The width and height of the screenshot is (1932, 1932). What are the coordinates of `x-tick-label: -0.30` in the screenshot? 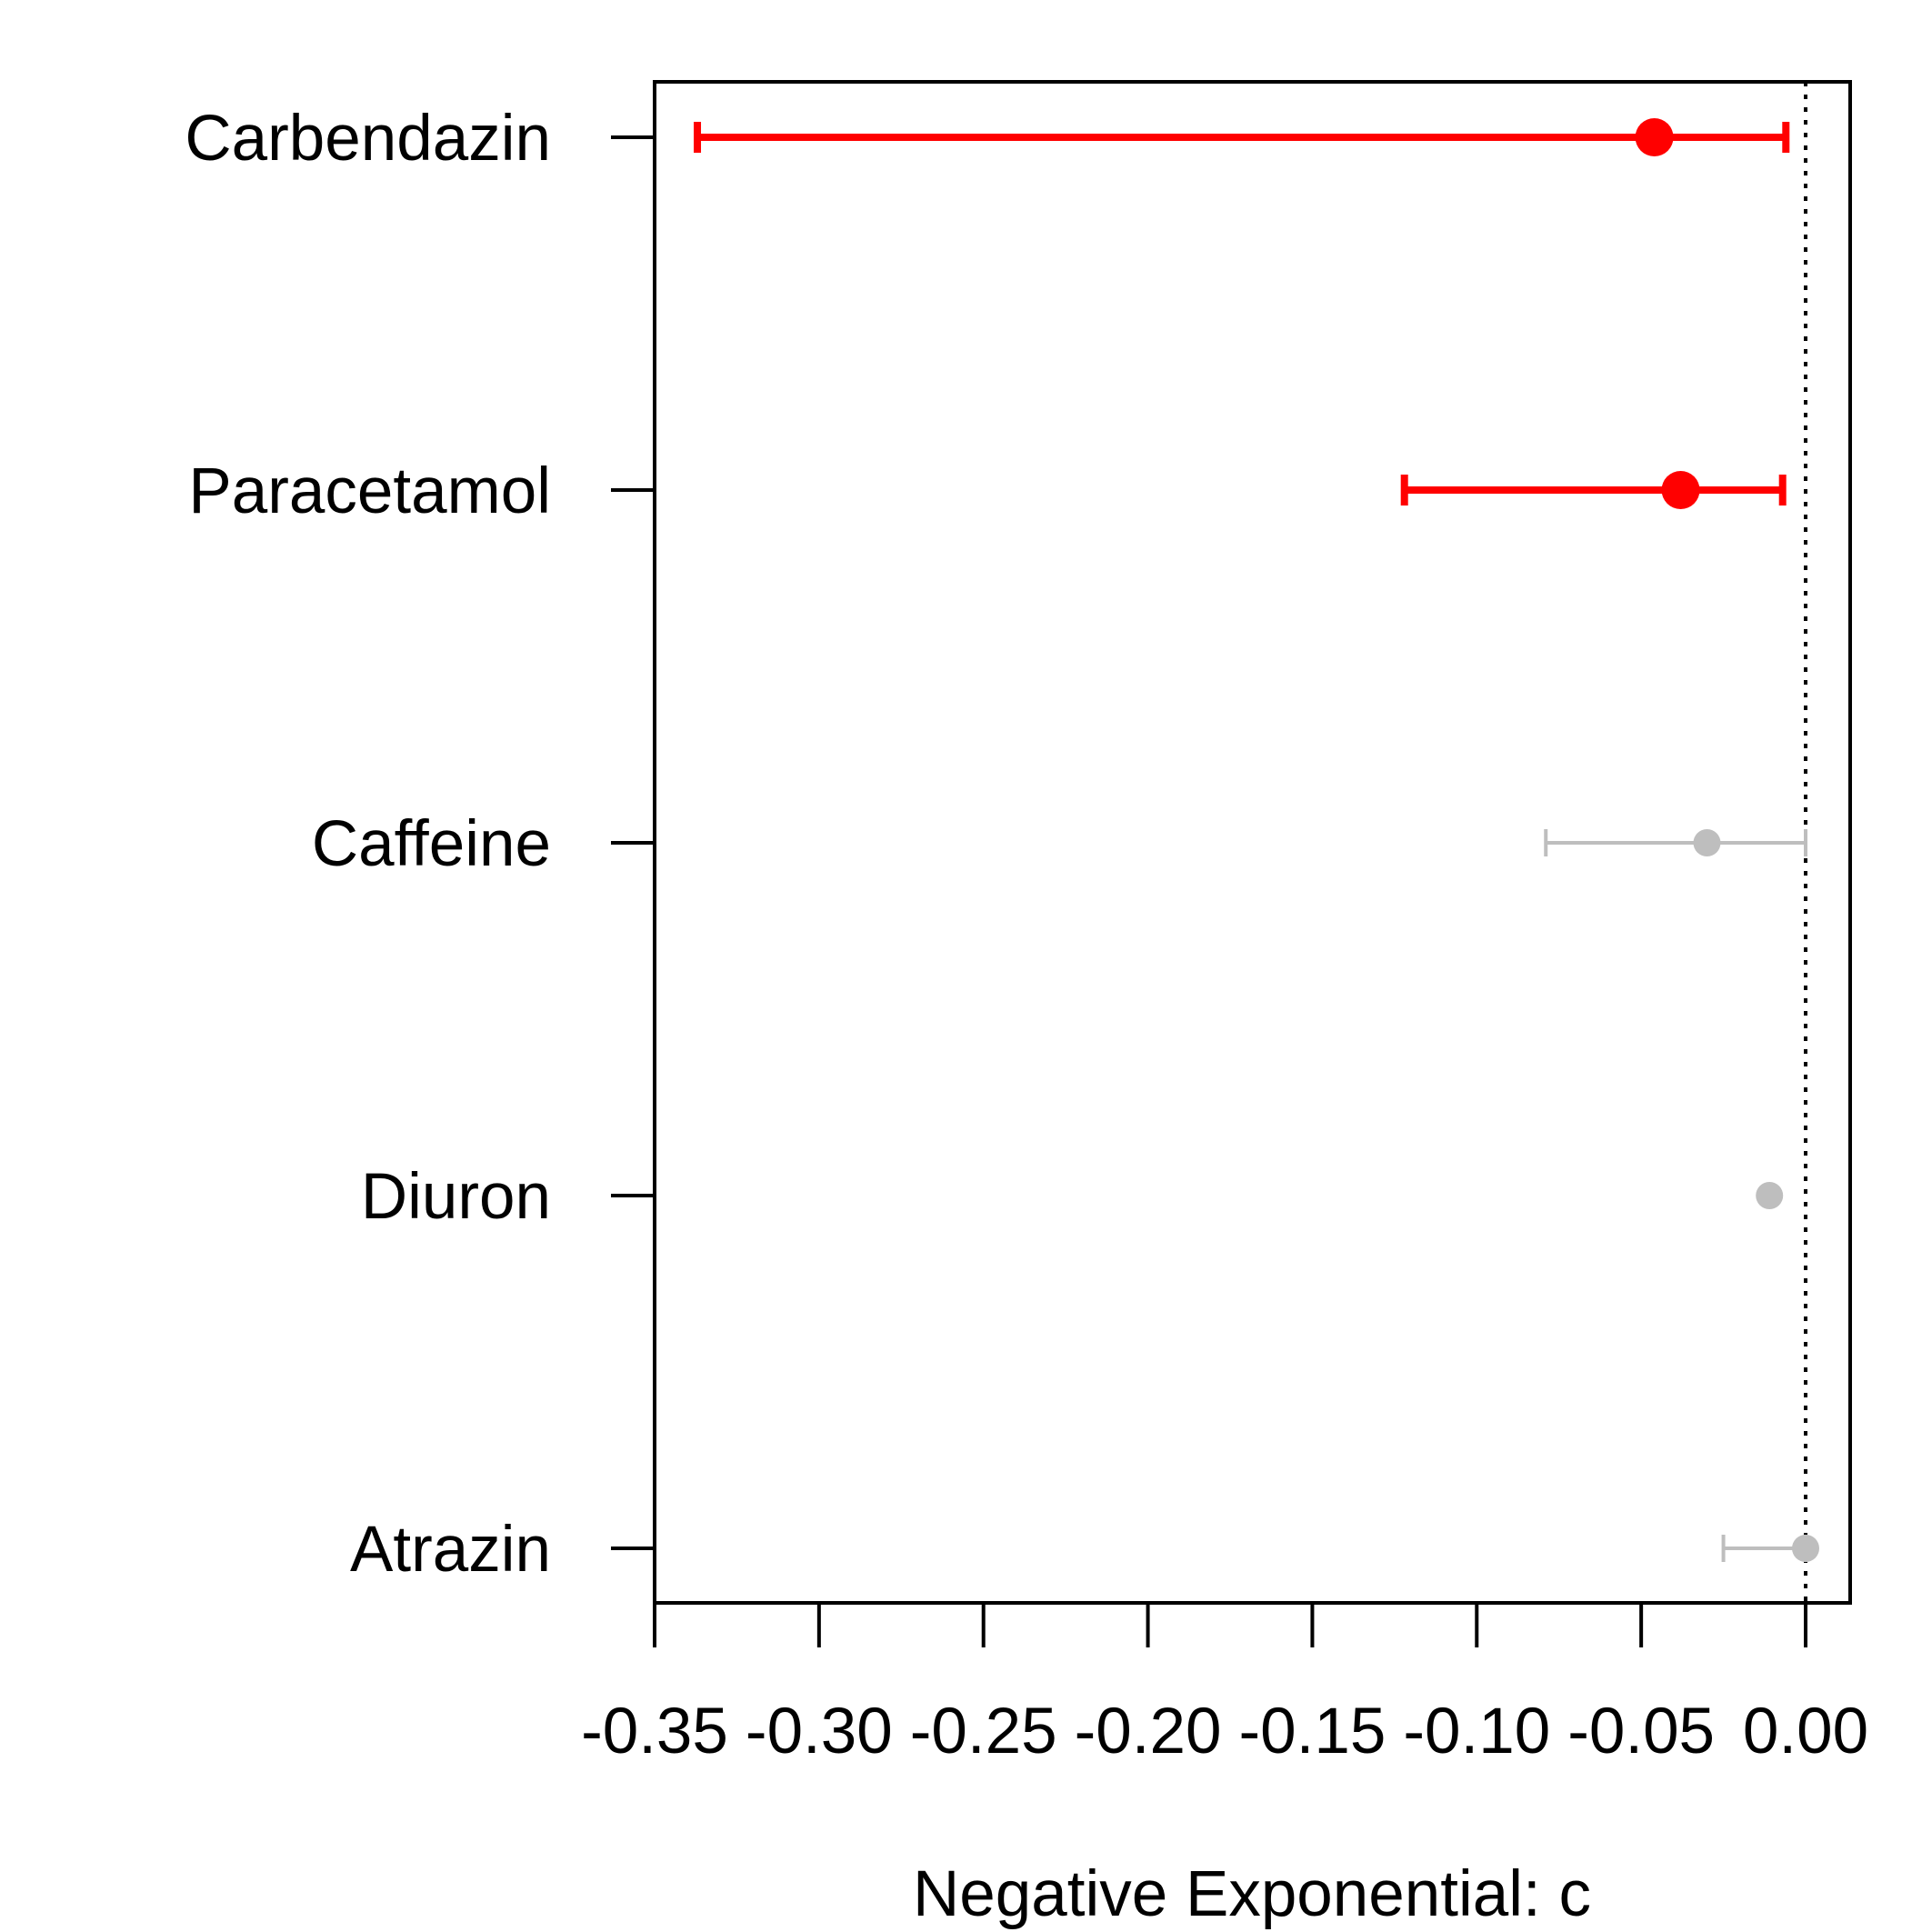 It's located at (819, 1731).